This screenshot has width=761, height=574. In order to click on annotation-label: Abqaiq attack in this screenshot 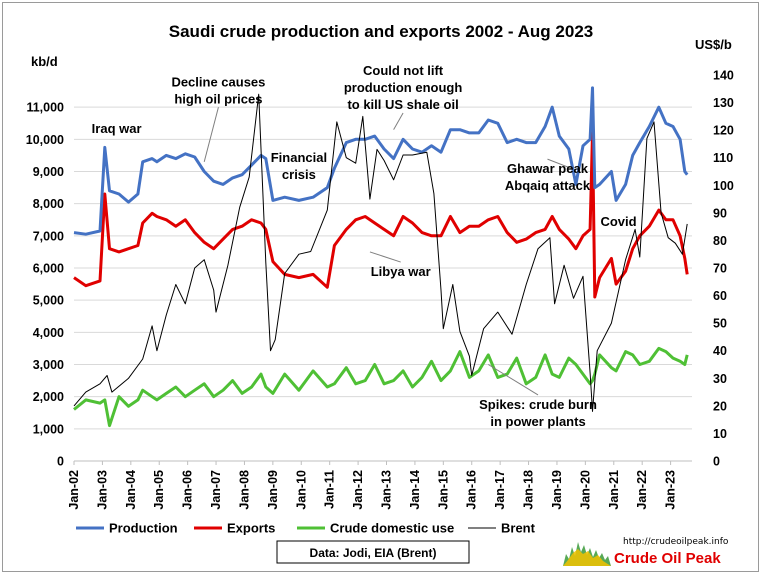, I will do `click(548, 185)`.